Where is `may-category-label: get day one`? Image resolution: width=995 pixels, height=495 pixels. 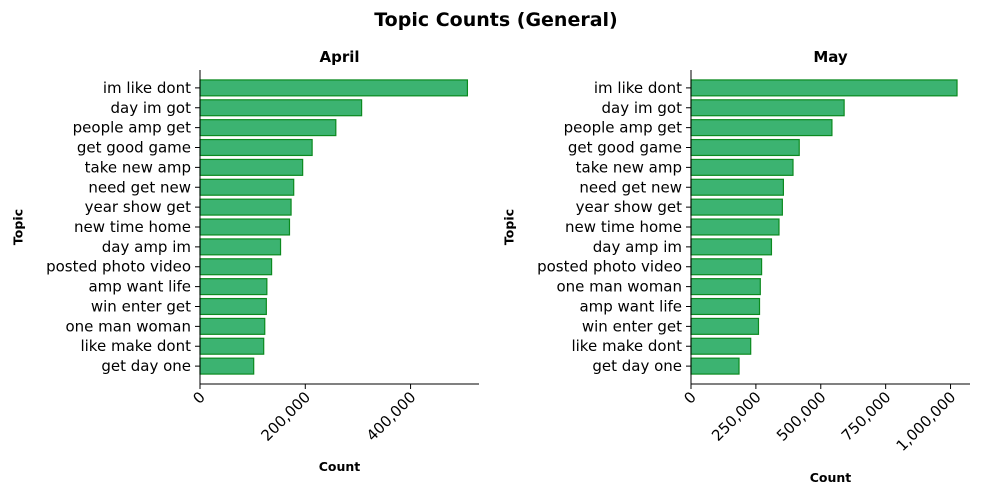 may-category-label: get day one is located at coordinates (637, 366).